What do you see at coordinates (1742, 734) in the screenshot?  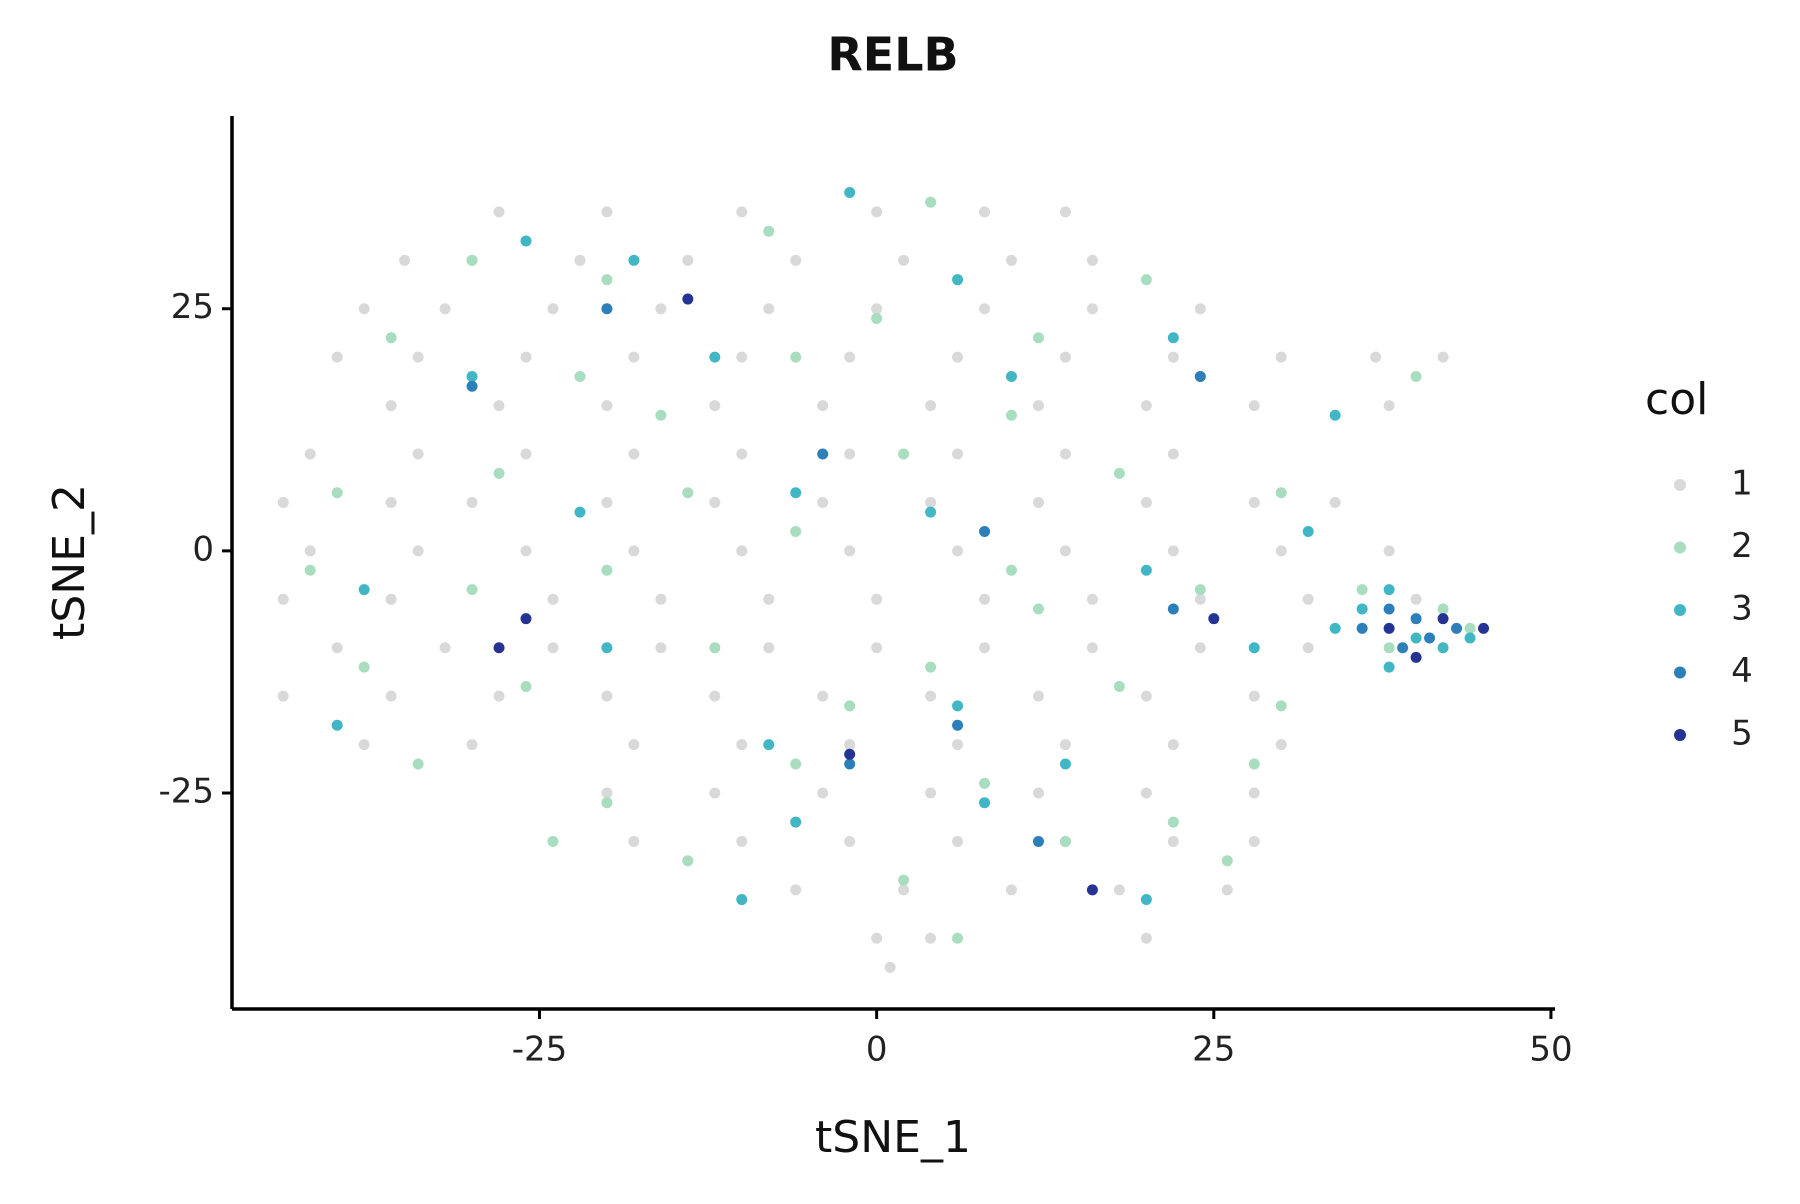 I see `legend-label: 5` at bounding box center [1742, 734].